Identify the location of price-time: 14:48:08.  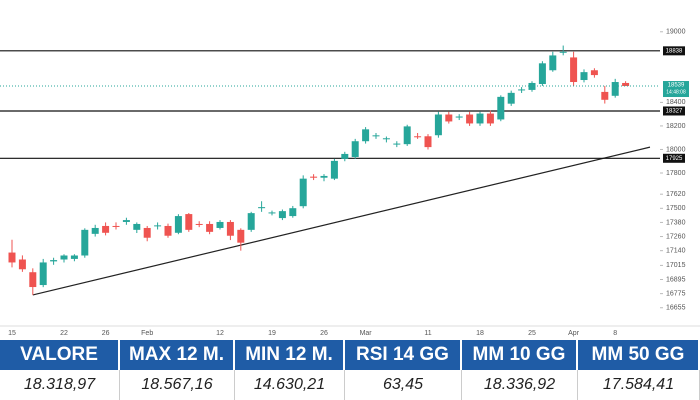
(676, 92).